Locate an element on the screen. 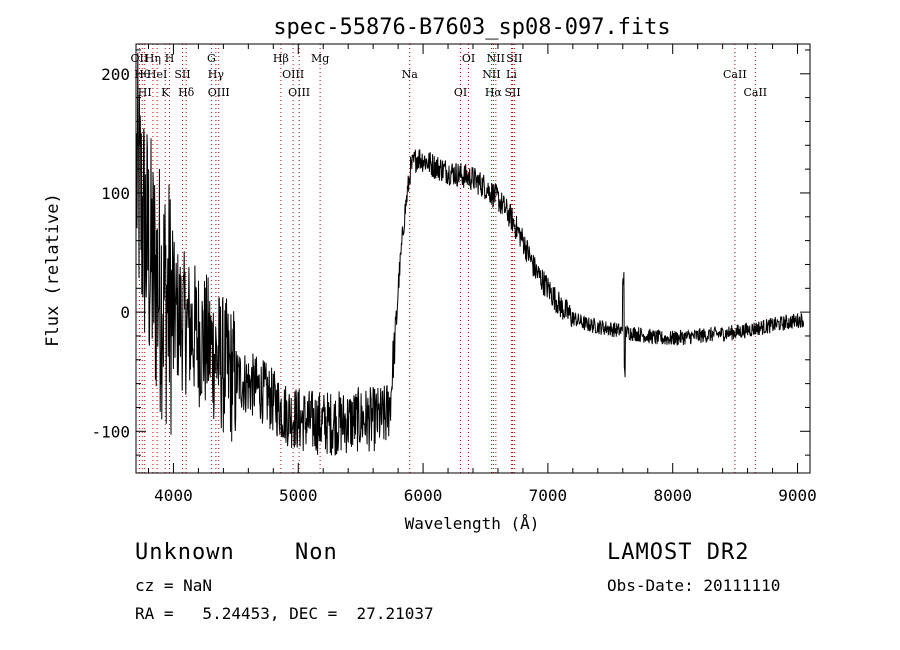 This screenshot has height=650, width=900. emission-line-label: Hη is located at coordinates (153, 58).